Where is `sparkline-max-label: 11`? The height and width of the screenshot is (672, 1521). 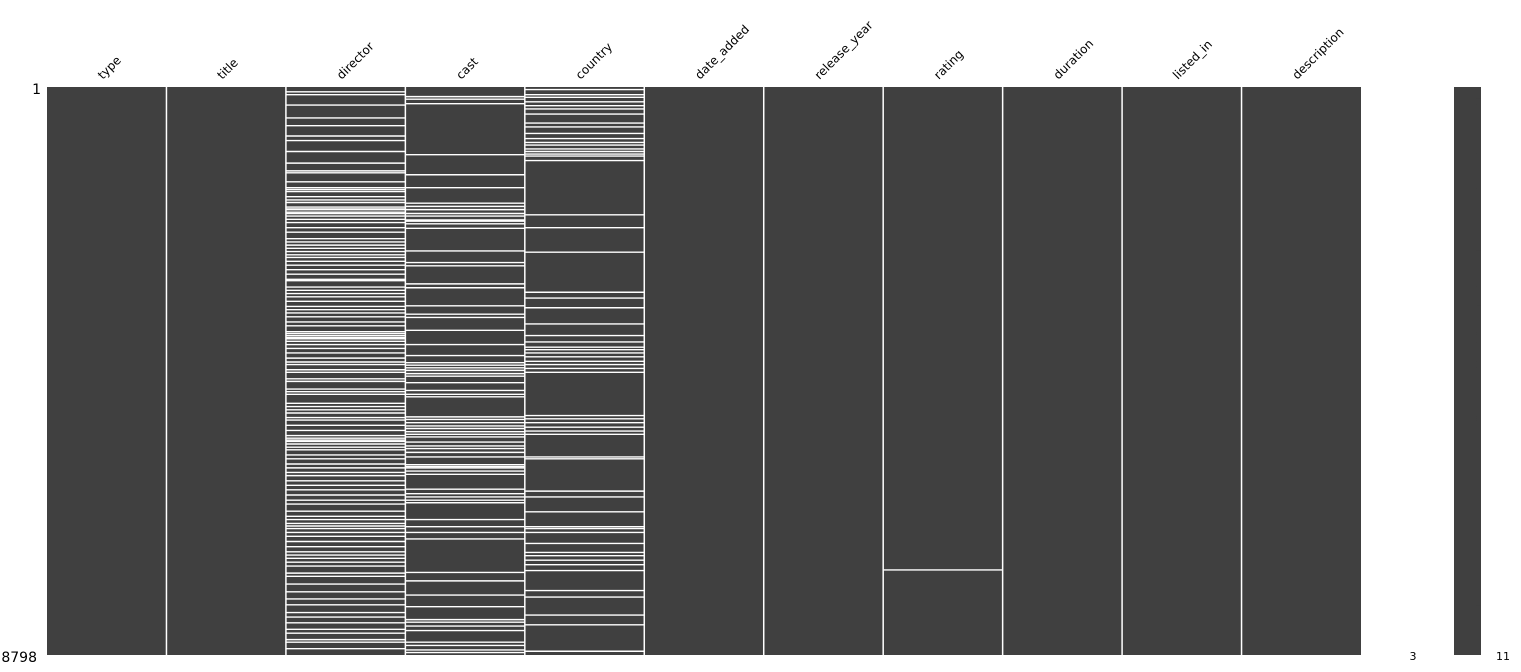 sparkline-max-label: 11 is located at coordinates (1503, 656).